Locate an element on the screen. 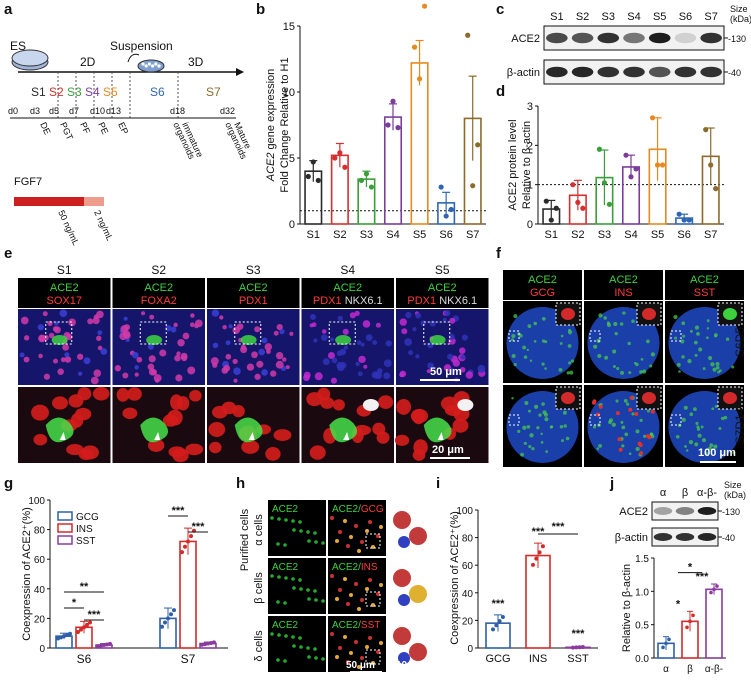 The image size is (751, 681). lane-label: S7 is located at coordinates (710, 17).